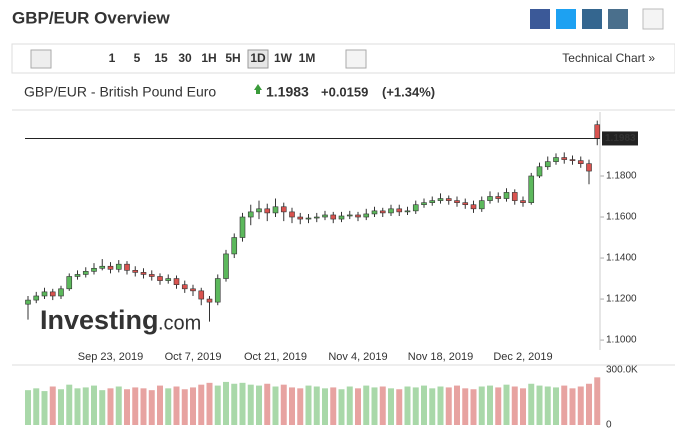  I want to click on facebook-icon, so click(540, 19).